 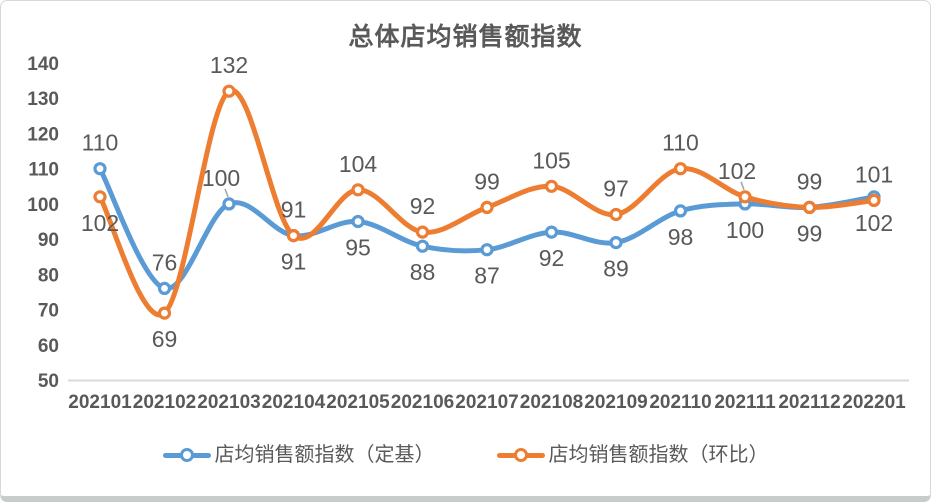 I want to click on x-axis-tick-label: 202107, so click(x=486, y=402).